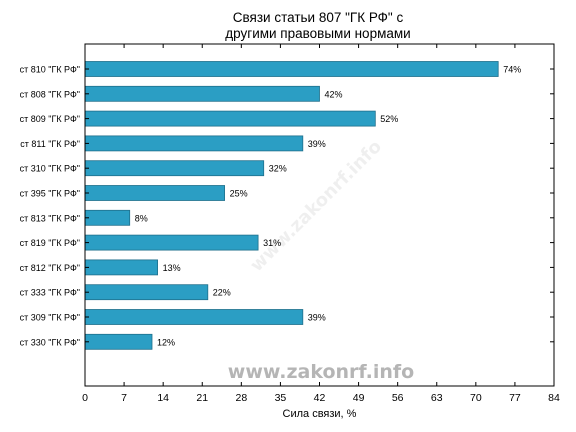 The height and width of the screenshot is (432, 576). Describe the element at coordinates (278, 169) in the screenshot. I see `data-label-5: 32%` at that location.